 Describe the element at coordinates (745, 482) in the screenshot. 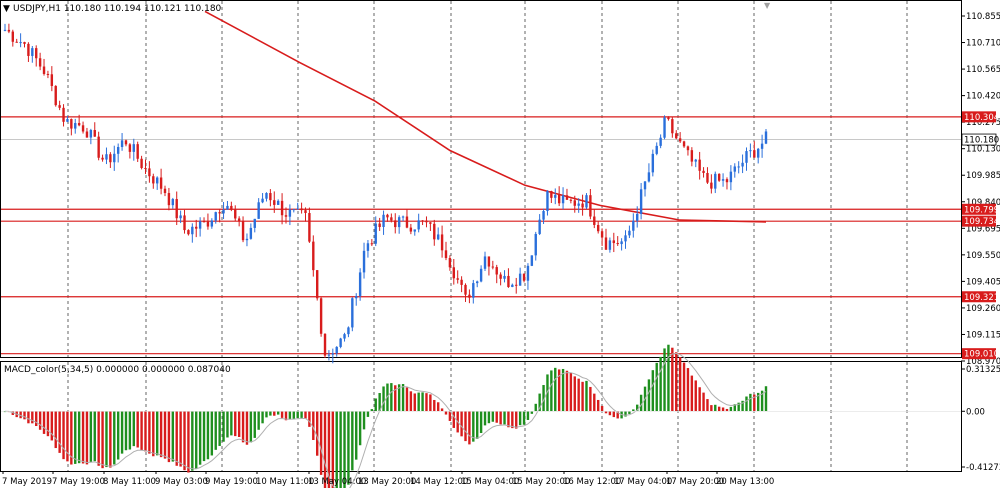

I see `time-axis-label: 20 May 13:00` at that location.